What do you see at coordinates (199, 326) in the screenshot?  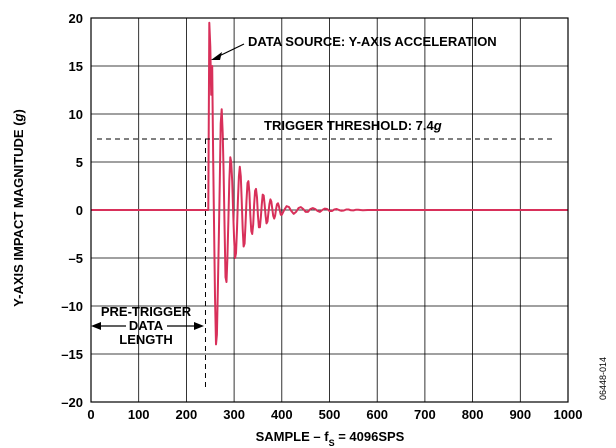 I see `pretrigger-arrowhead-right` at bounding box center [199, 326].